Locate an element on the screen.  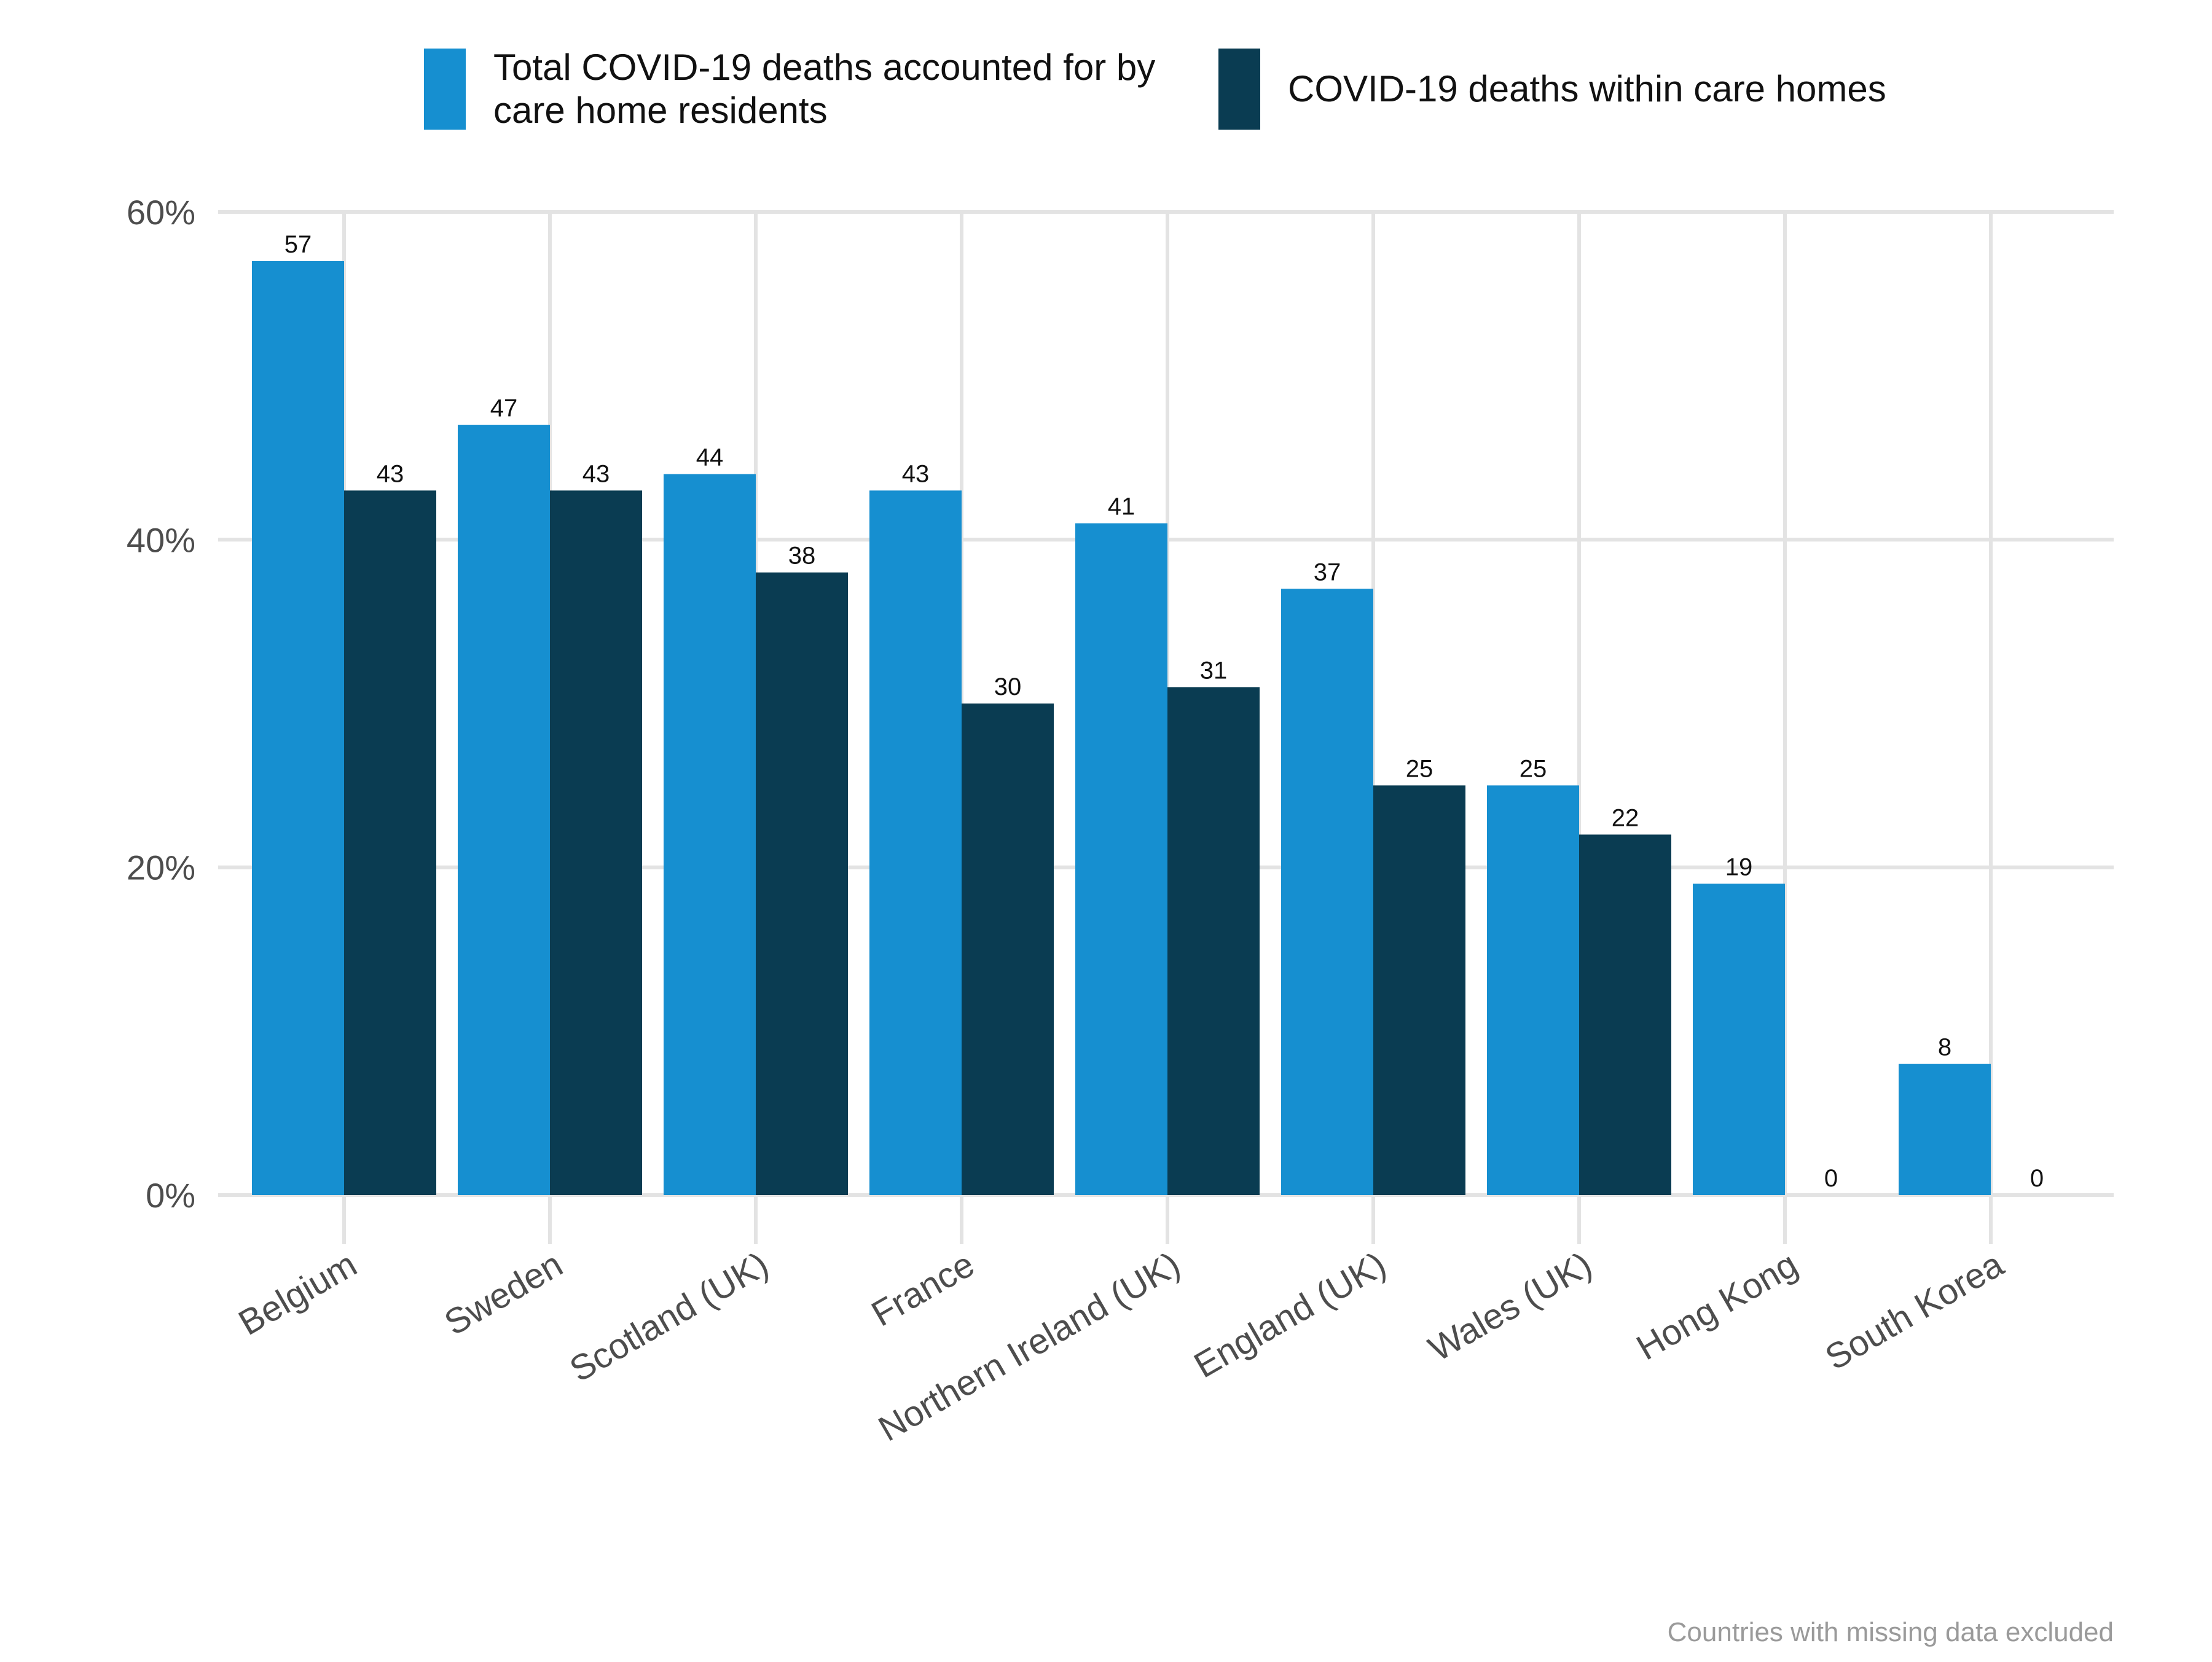
data-label: 22 is located at coordinates (1625, 817).